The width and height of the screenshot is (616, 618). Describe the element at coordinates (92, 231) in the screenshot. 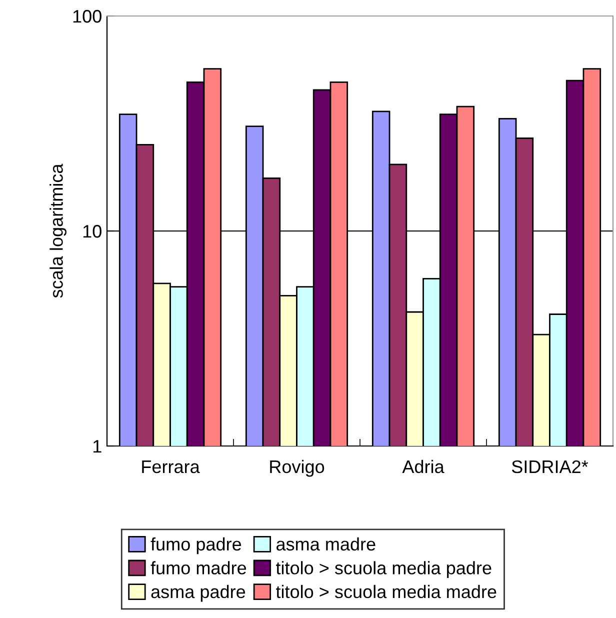

I see `y-tick-label: 10` at that location.